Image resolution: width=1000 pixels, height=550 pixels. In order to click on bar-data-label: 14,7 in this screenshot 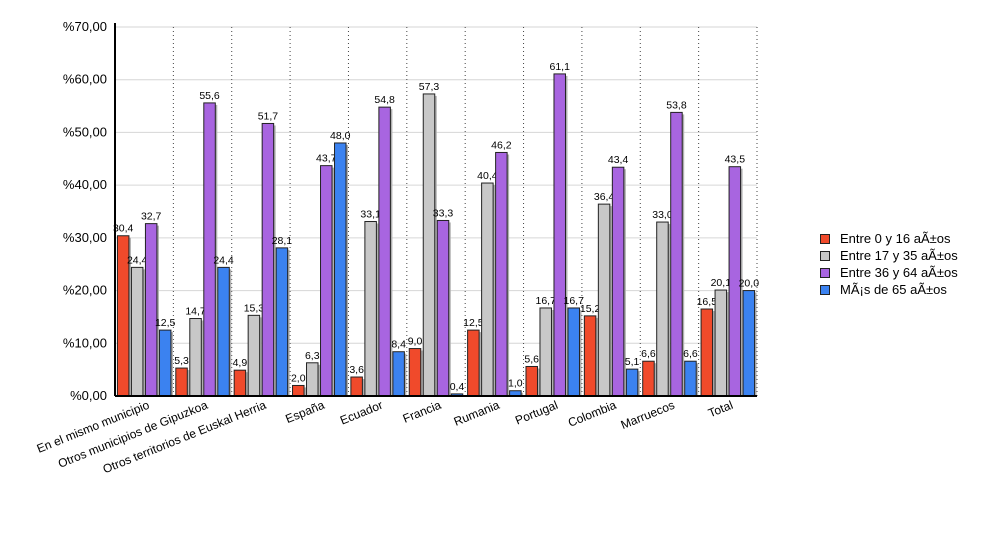, I will do `click(195, 312)`.